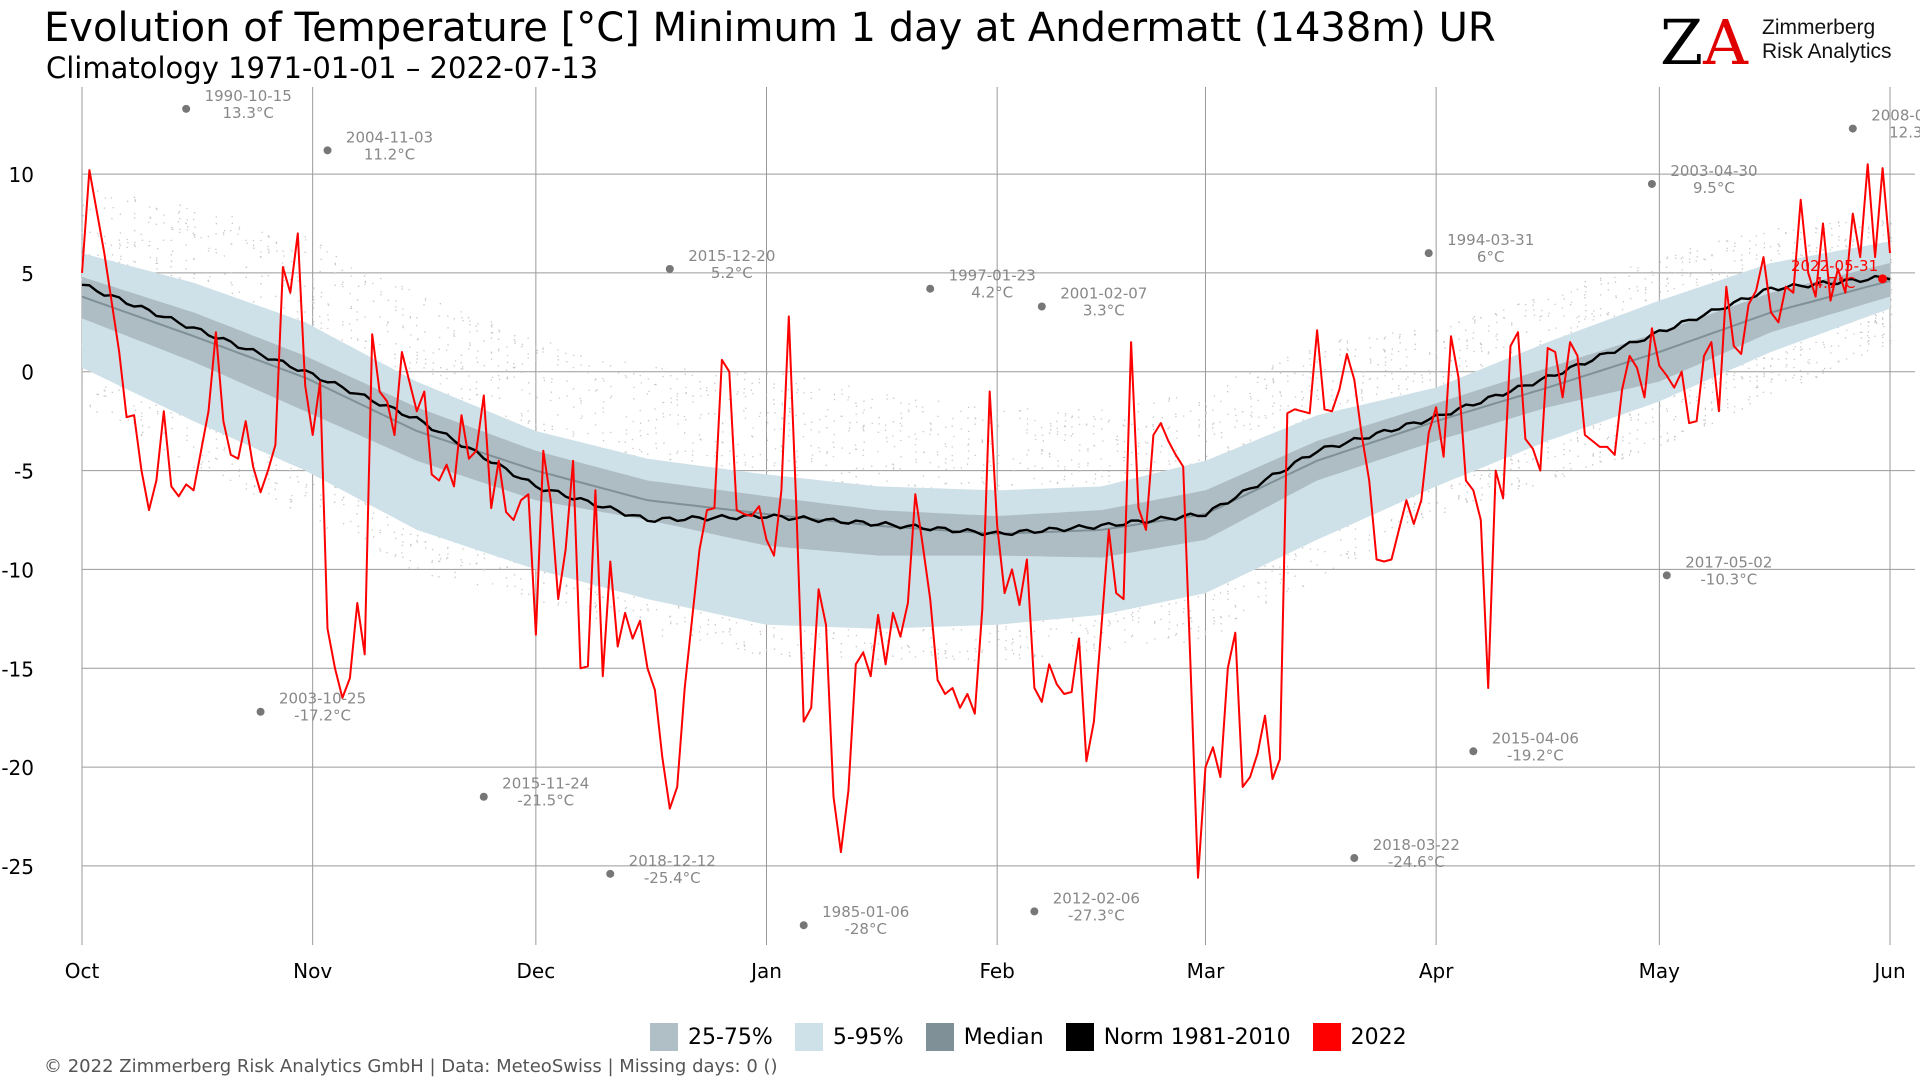  What do you see at coordinates (17, 669) in the screenshot?
I see `y-tick-label: -15` at bounding box center [17, 669].